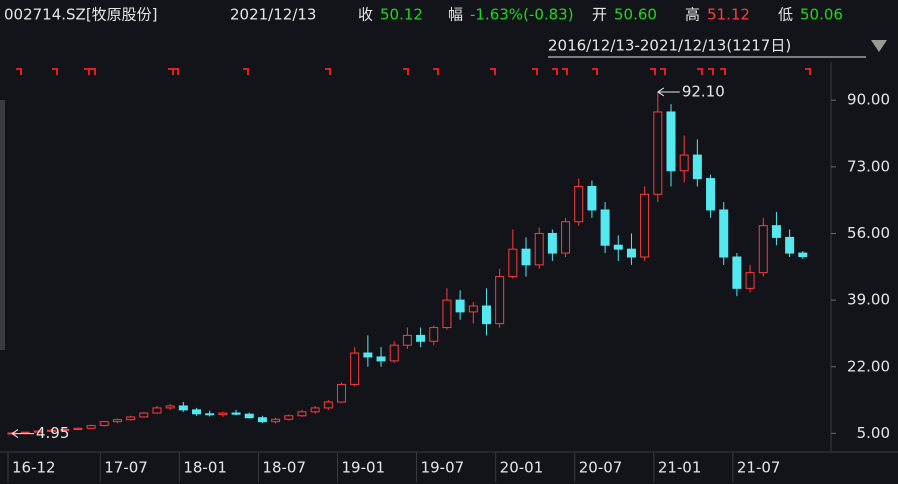 The width and height of the screenshot is (898, 484). Describe the element at coordinates (365, 15) in the screenshot. I see `close-label: 收` at that location.